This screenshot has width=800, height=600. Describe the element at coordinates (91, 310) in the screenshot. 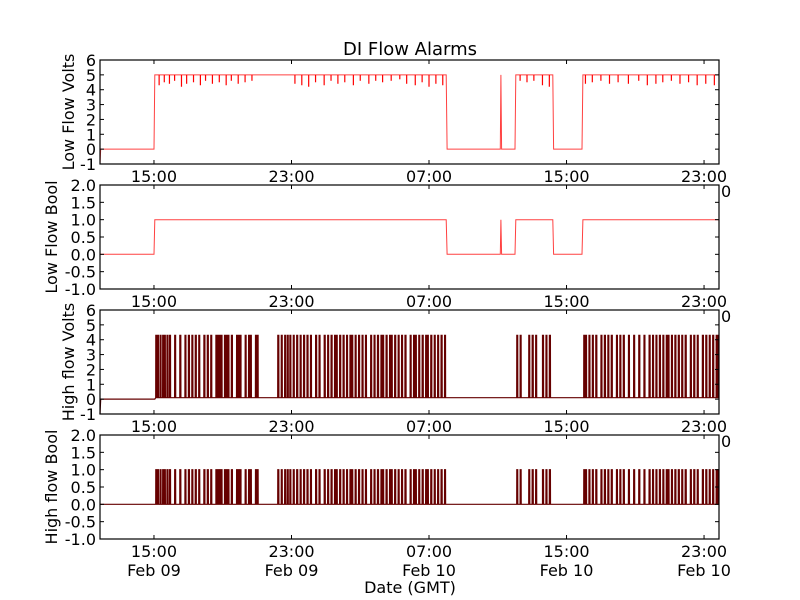

I see `panel-3-ytick-label: 6` at that location.